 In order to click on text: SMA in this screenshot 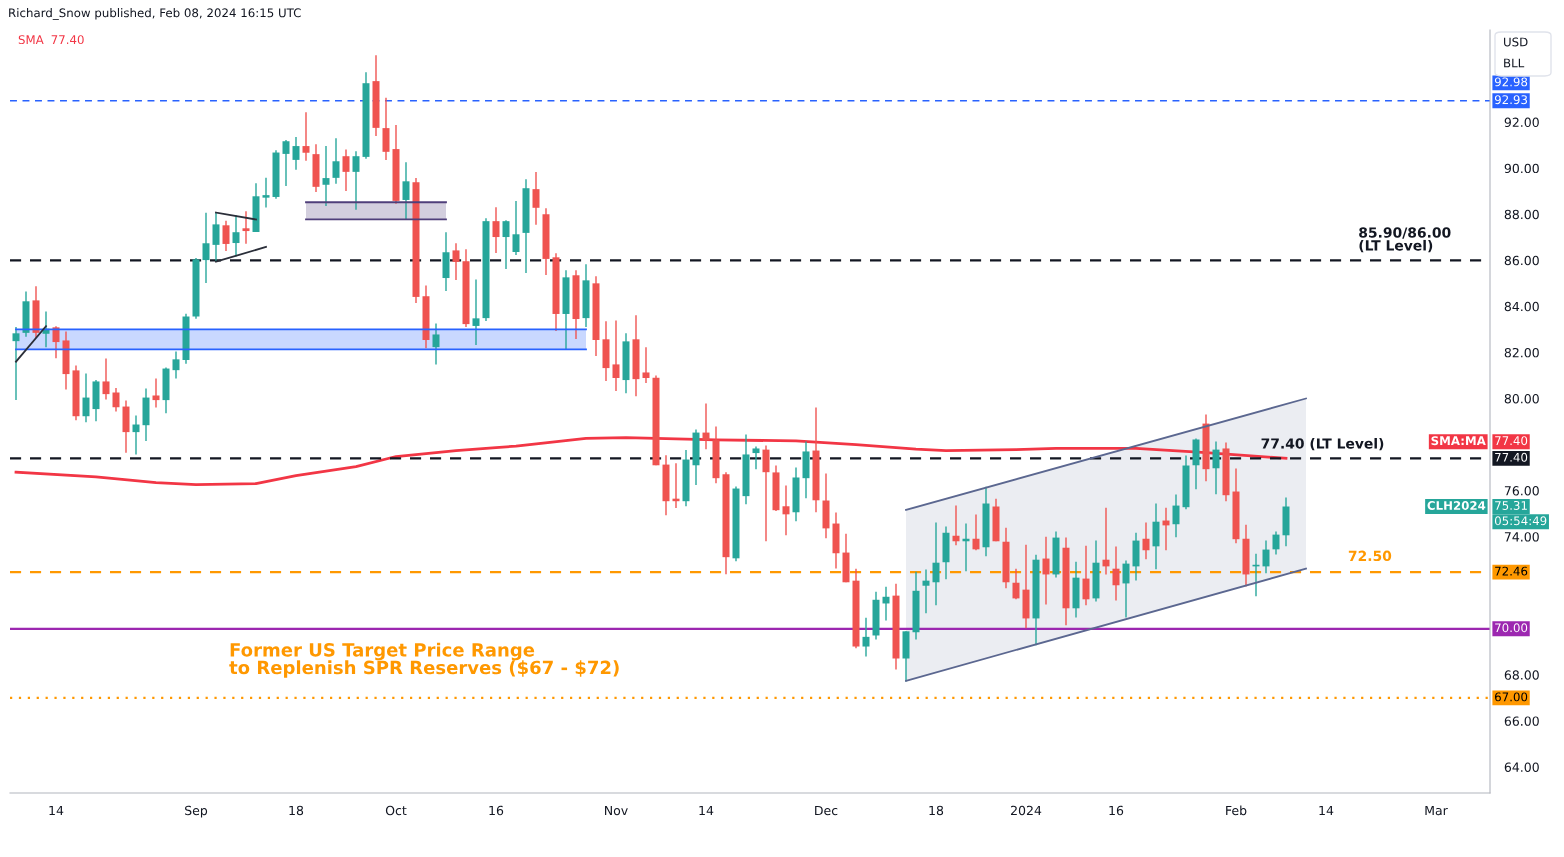, I will do `click(31, 40)`.